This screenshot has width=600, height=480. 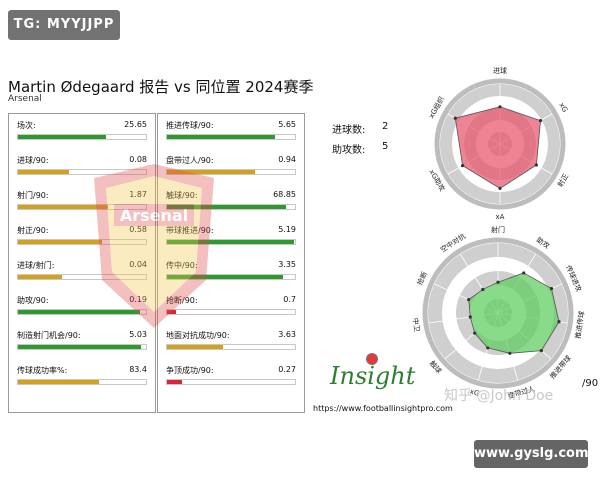 I want to click on metric-row: 抢断/90: 0.7, so click(x=231, y=309).